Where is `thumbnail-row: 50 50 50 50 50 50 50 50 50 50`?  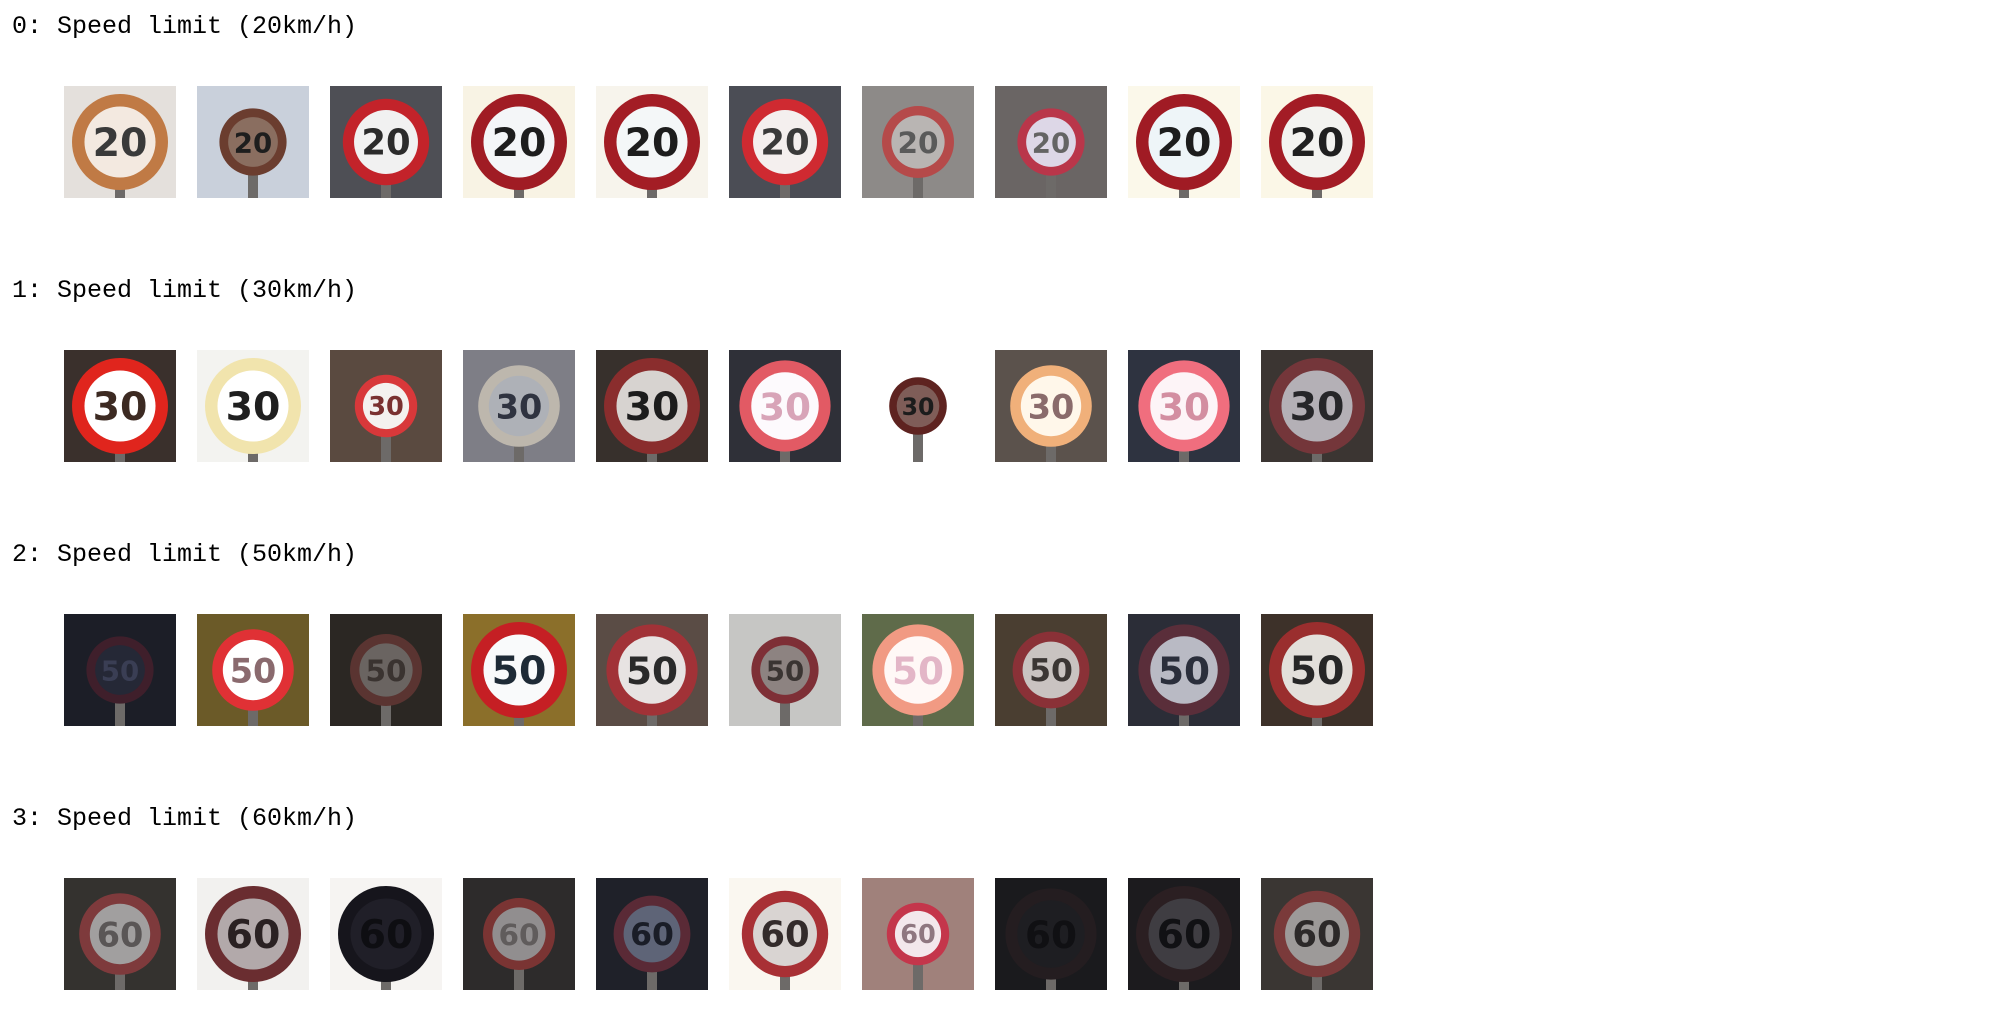 thumbnail-row: 50 50 50 50 50 50 50 50 50 50 is located at coordinates (729, 670).